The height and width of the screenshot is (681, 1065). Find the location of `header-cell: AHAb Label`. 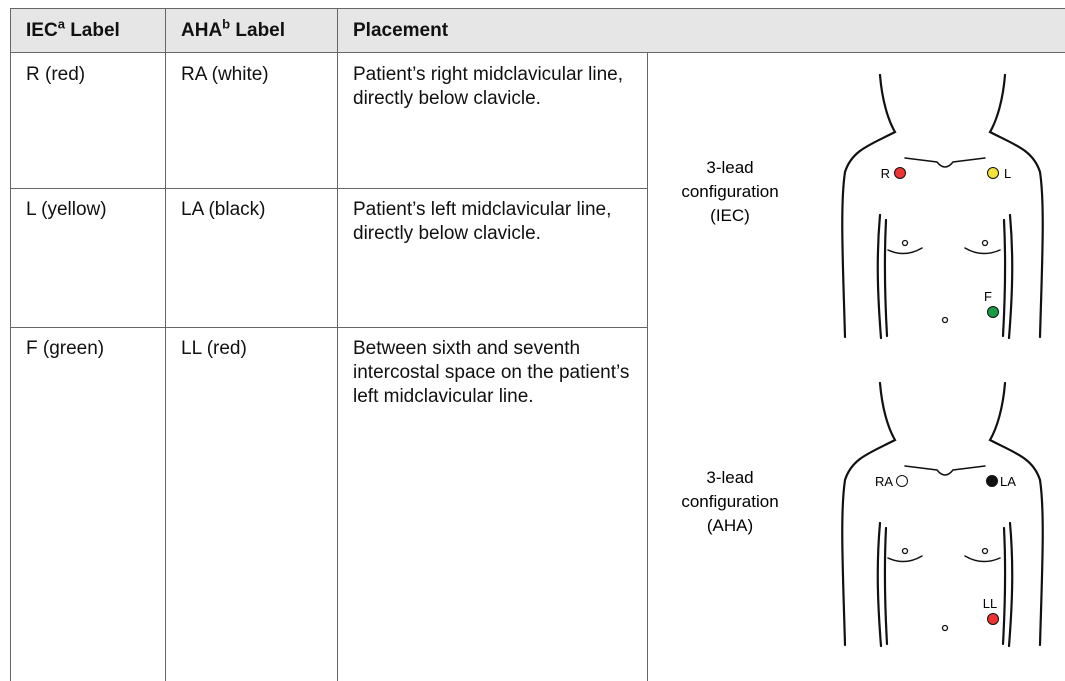

header-cell: AHAb Label is located at coordinates (233, 28).